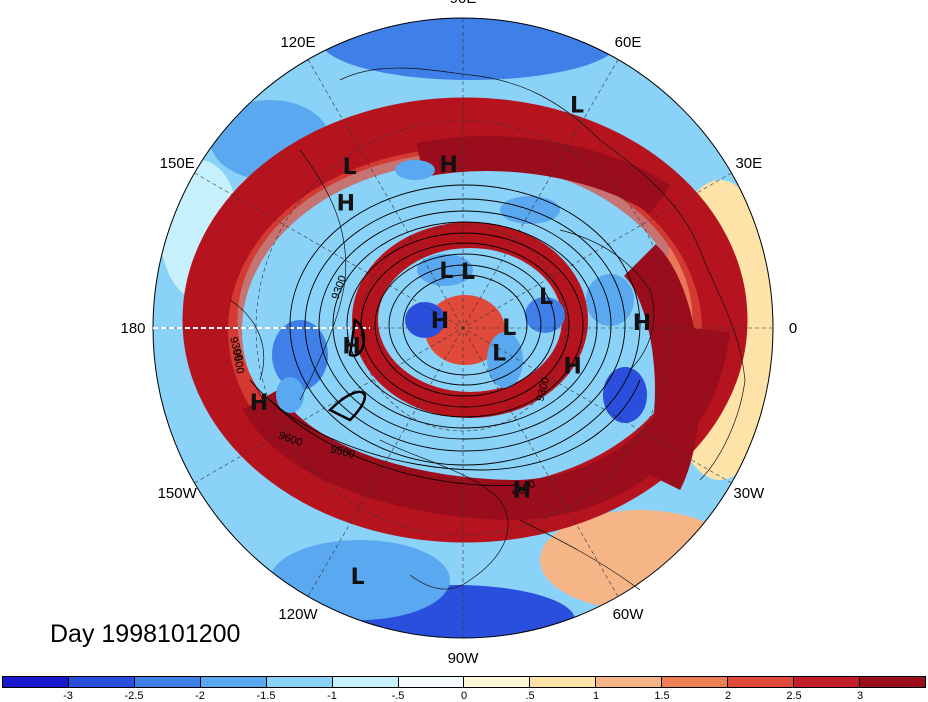 The width and height of the screenshot is (928, 702). Describe the element at coordinates (297, 42) in the screenshot. I see `longitude-label: 120E` at that location.